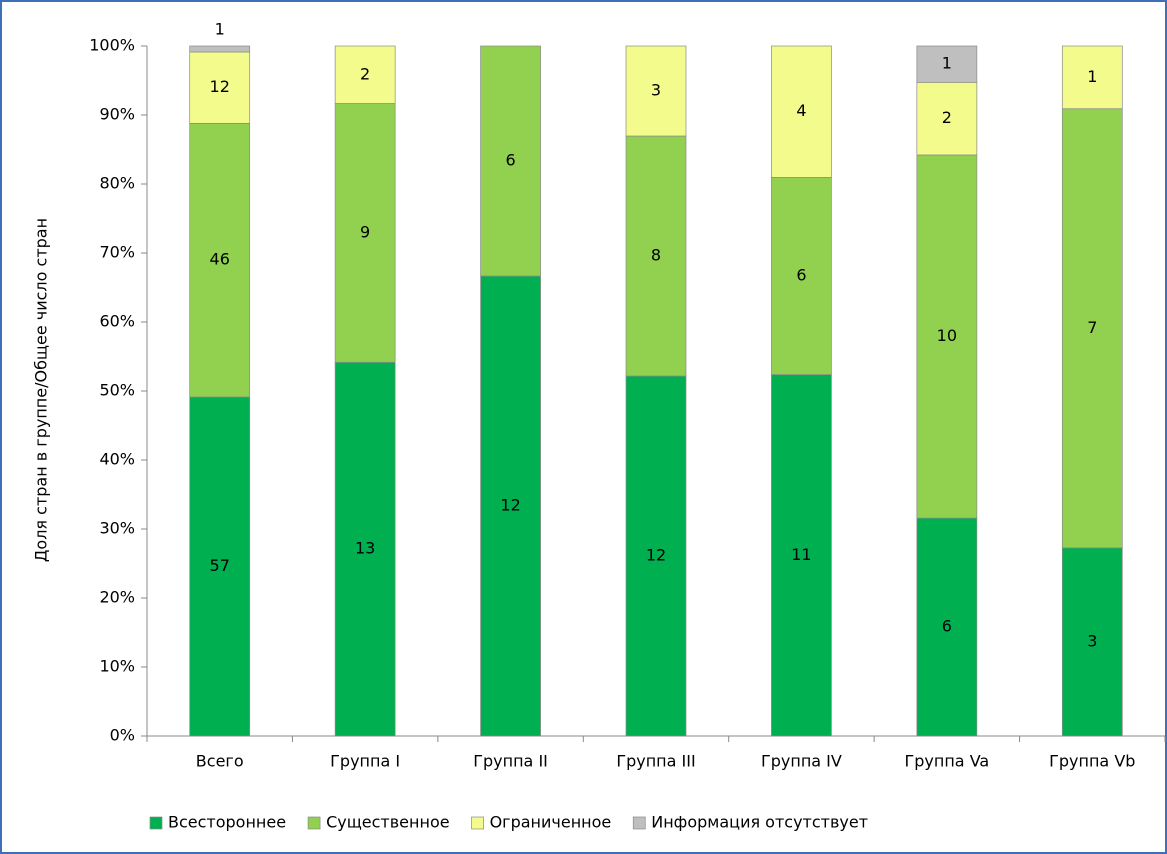  Describe the element at coordinates (227, 822) in the screenshot. I see `legend-label: Всестороннее` at that location.